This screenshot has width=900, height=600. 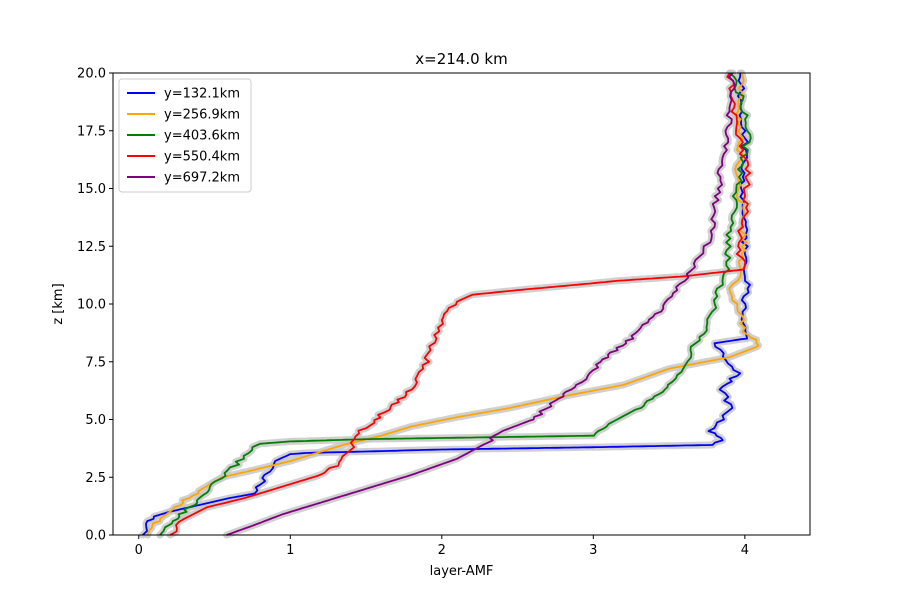 What do you see at coordinates (91, 189) in the screenshot?
I see `y-tick-label: 15.0` at bounding box center [91, 189].